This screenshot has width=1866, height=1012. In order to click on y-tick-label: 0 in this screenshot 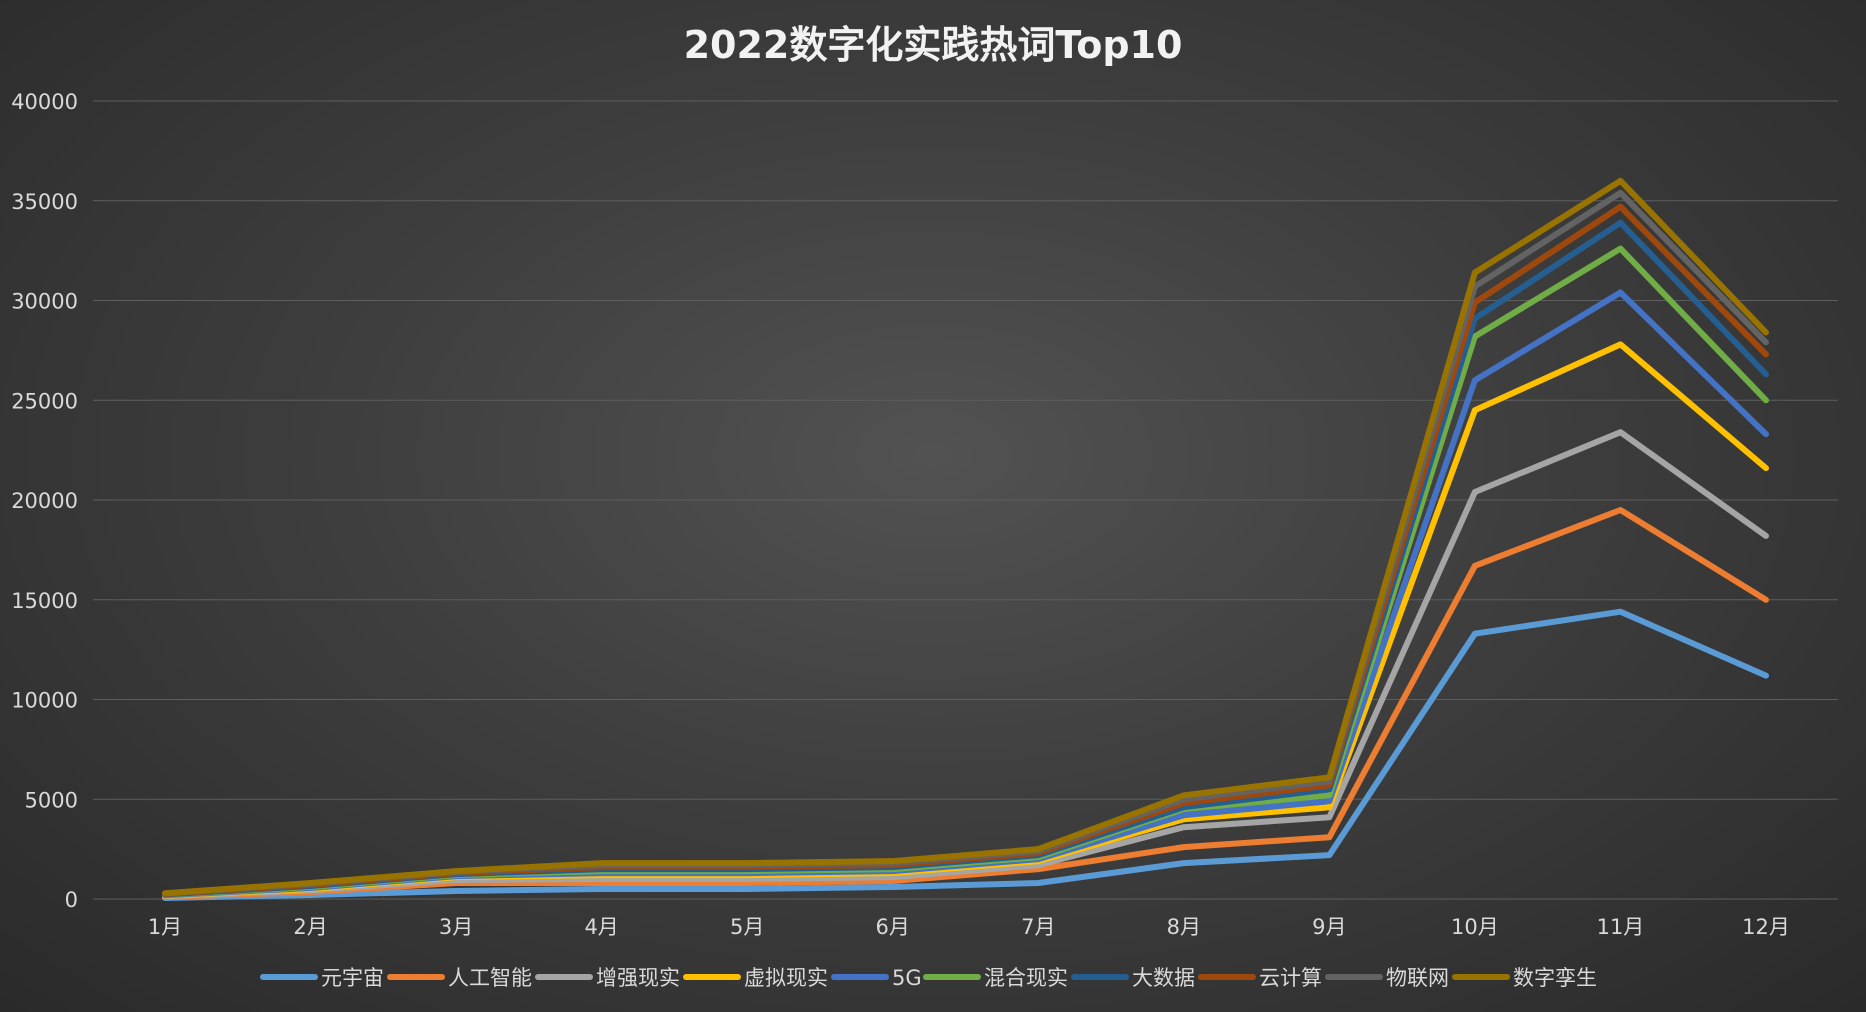, I will do `click(71, 900)`.